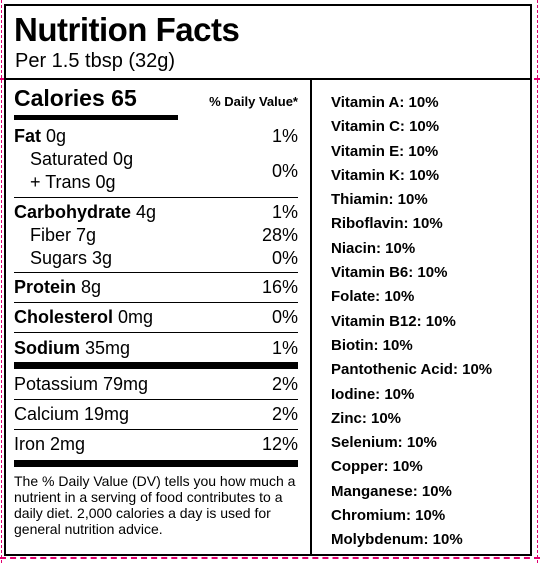 The image size is (540, 563). Describe the element at coordinates (366, 418) in the screenshot. I see `vitamin-item: Zinc: 10%` at that location.